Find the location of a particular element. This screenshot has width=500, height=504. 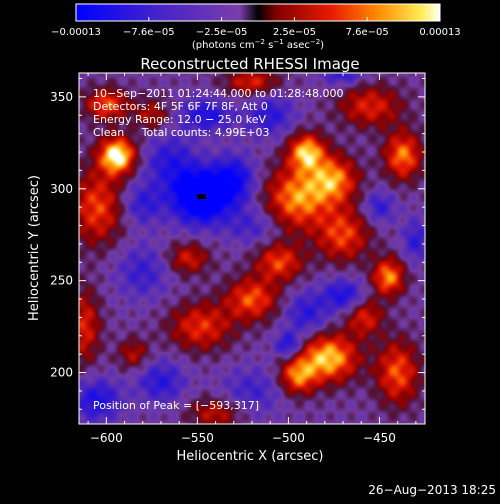

colorbar-tick-label: 0.00013 is located at coordinates (439, 32).